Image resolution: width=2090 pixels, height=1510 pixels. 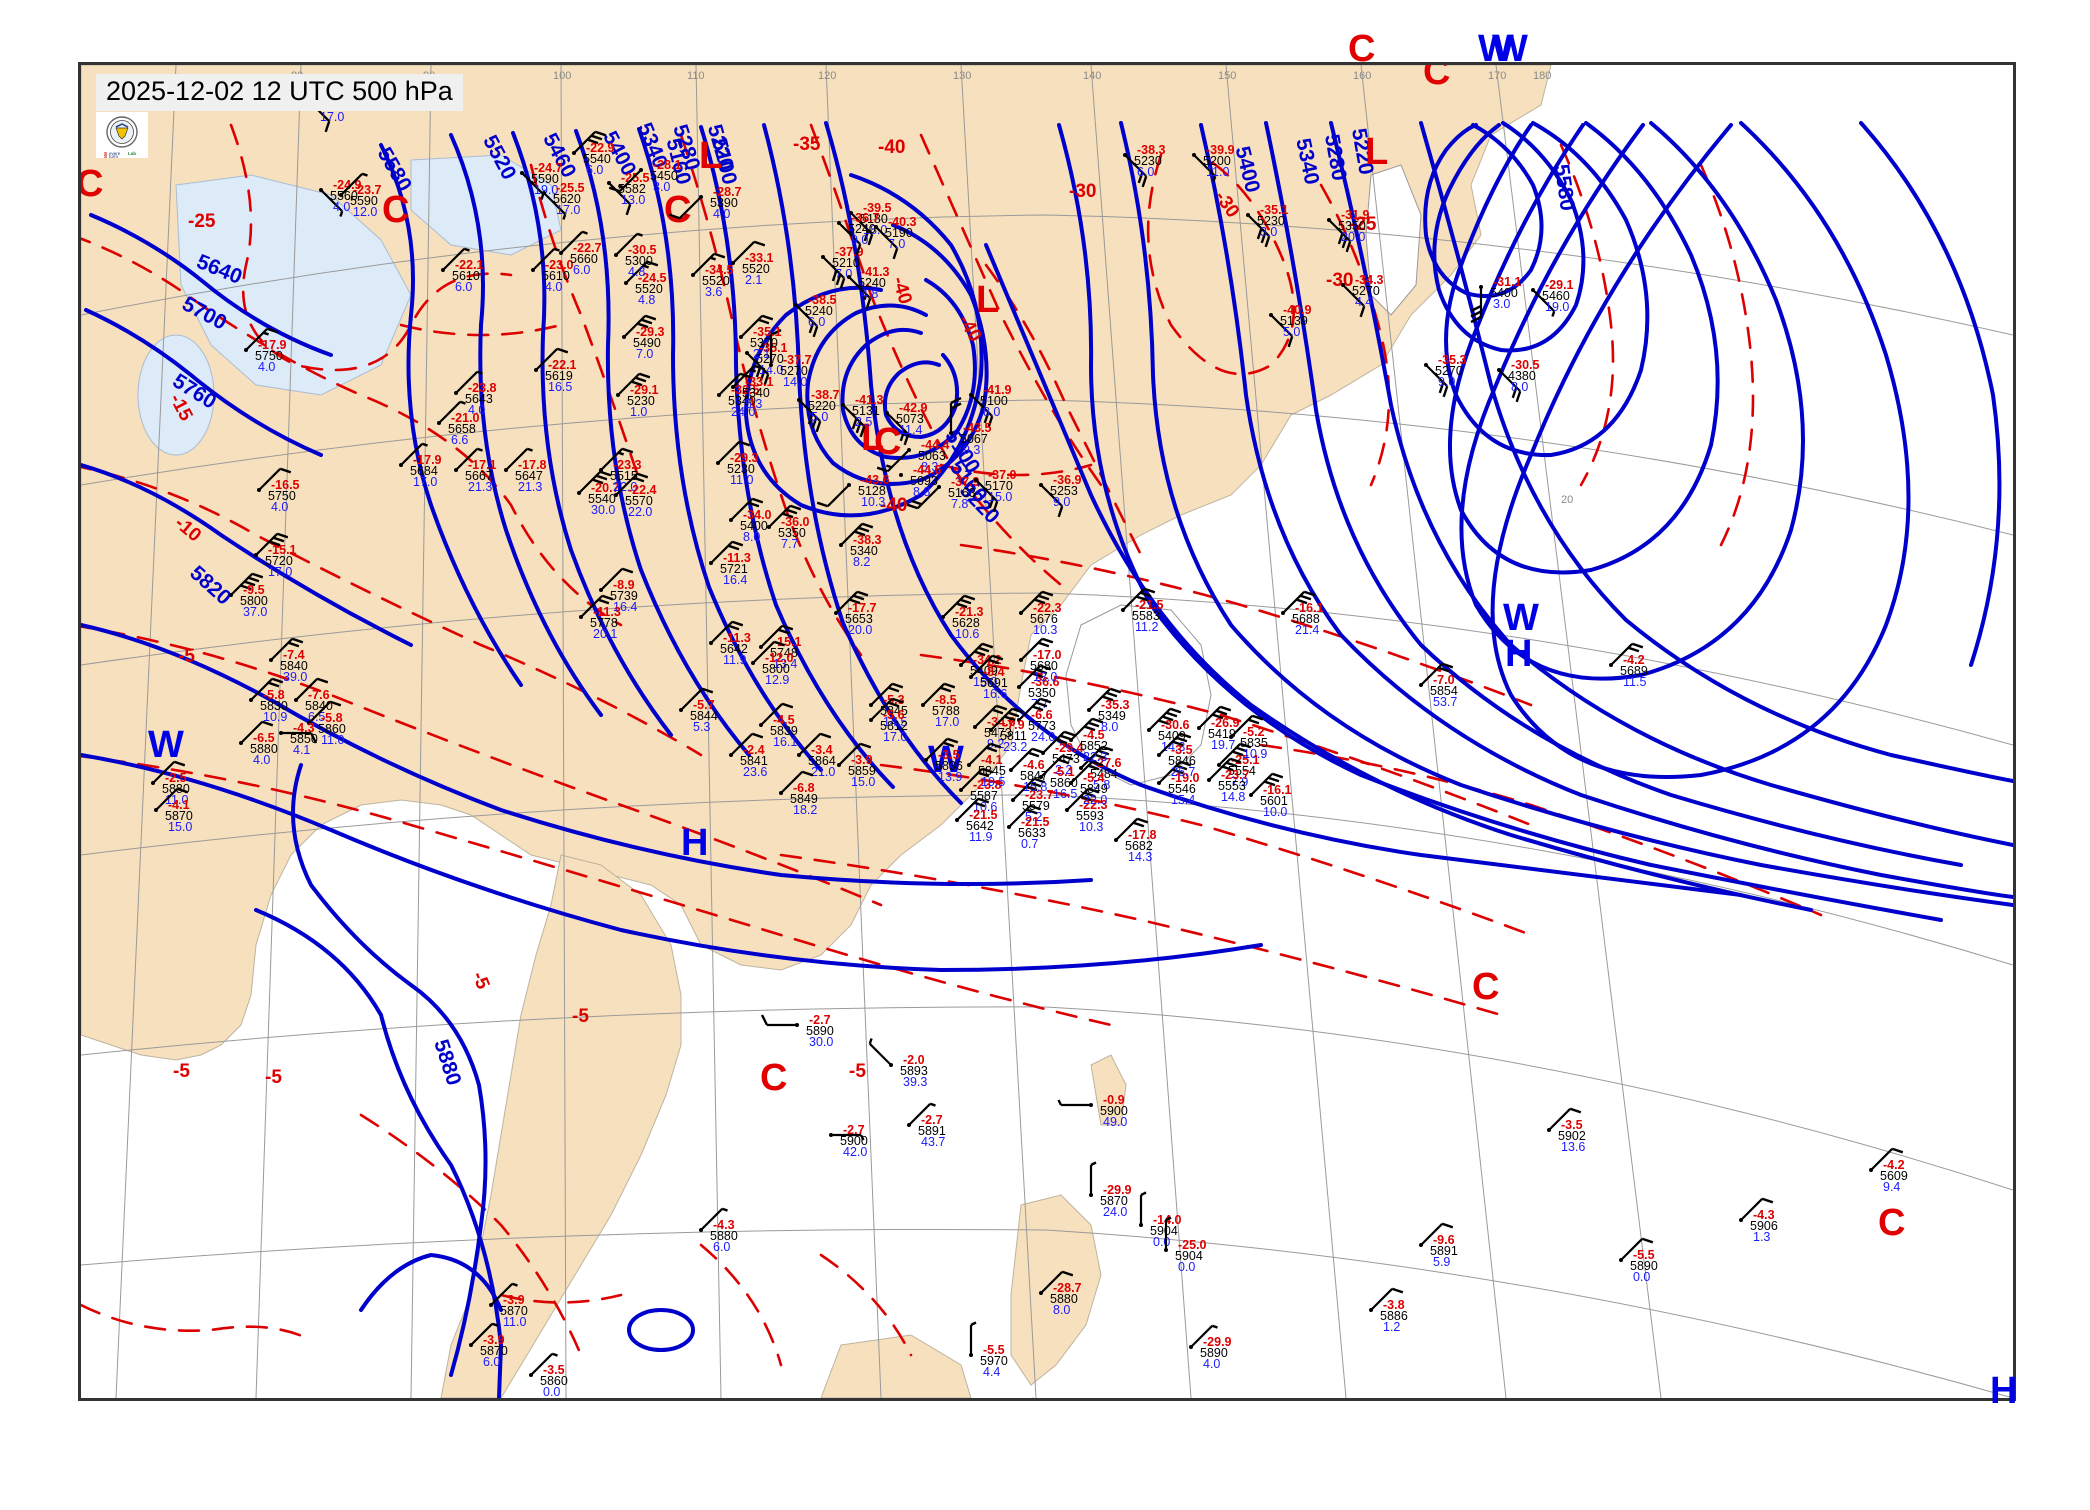 What do you see at coordinates (567, 199) in the screenshot?
I see `station-height: 5620` at bounding box center [567, 199].